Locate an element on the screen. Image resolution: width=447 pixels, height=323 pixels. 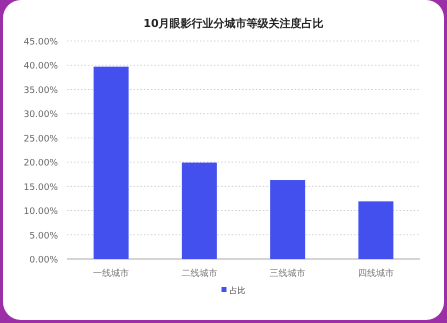
y-tick-label: 0.00% is located at coordinates (43, 261).